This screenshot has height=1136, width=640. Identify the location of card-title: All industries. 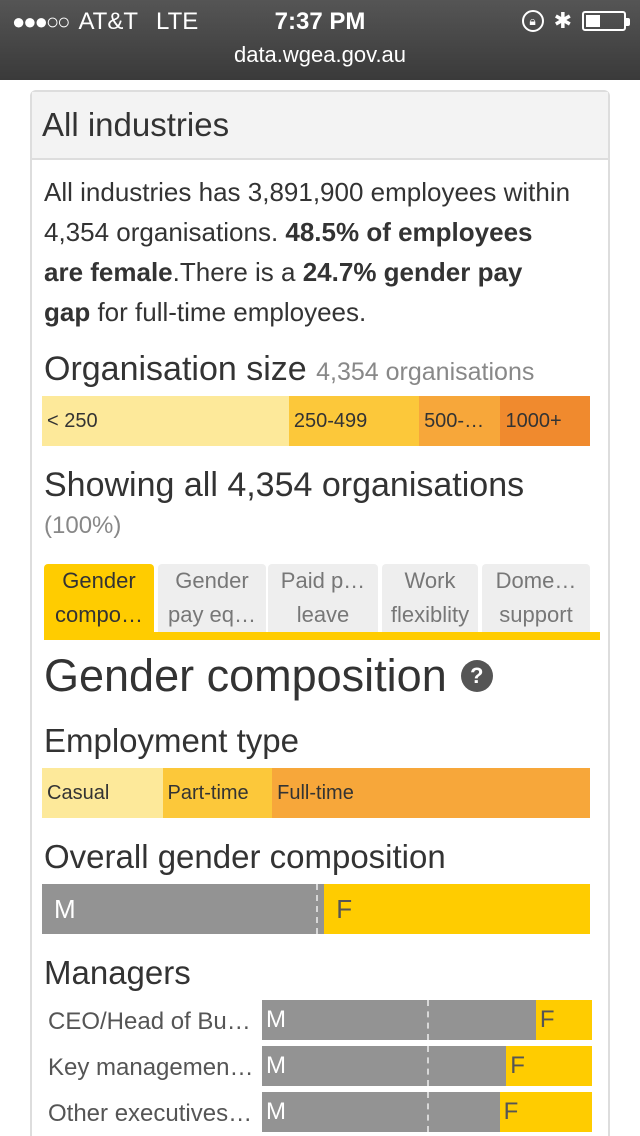
(320, 126).